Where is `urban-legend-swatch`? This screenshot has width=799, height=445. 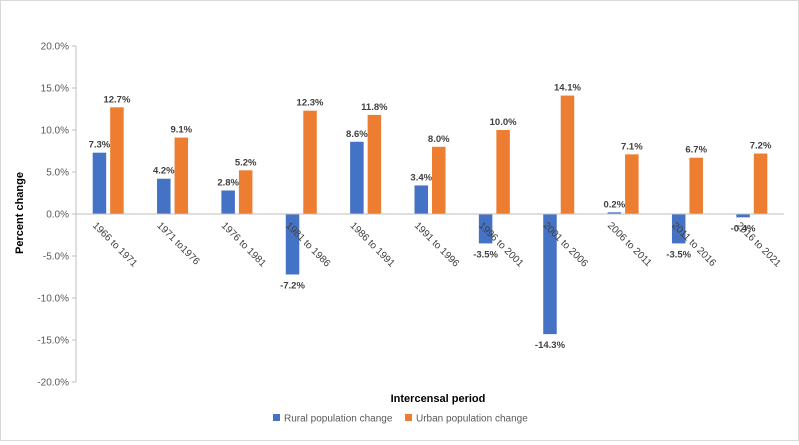 urban-legend-swatch is located at coordinates (408, 417).